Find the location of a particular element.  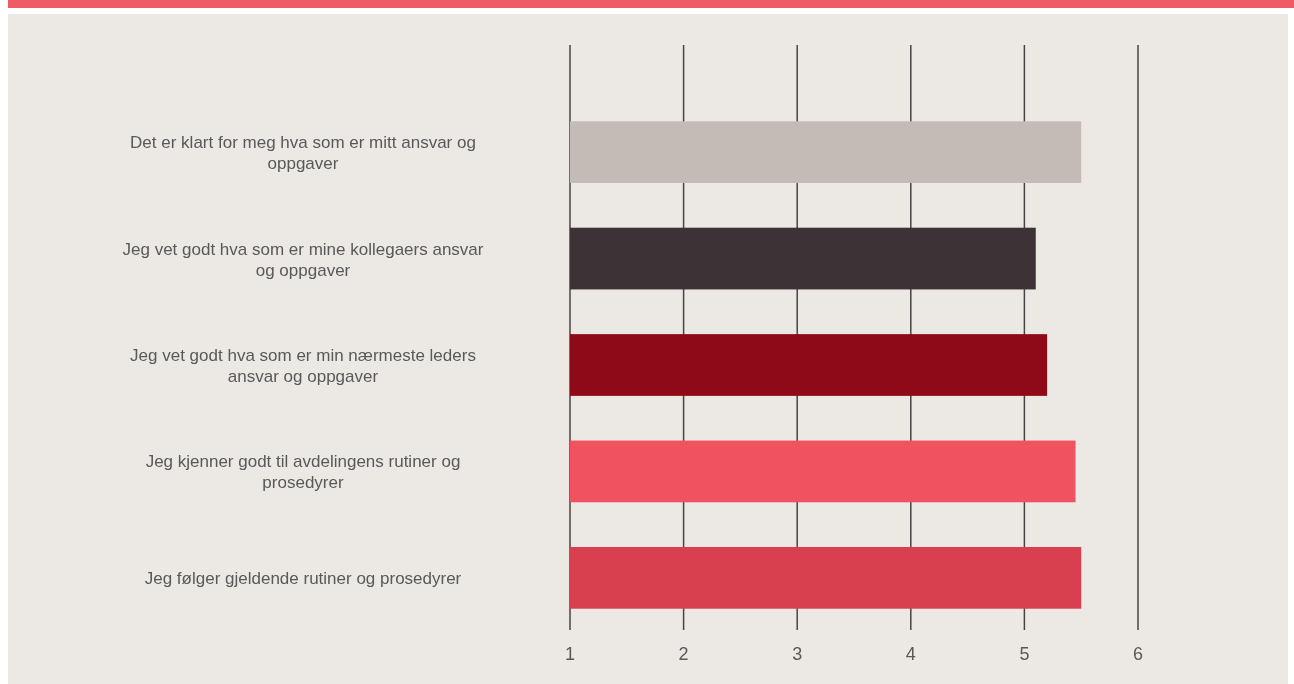

x-tick-label: 6 is located at coordinates (1138, 654).